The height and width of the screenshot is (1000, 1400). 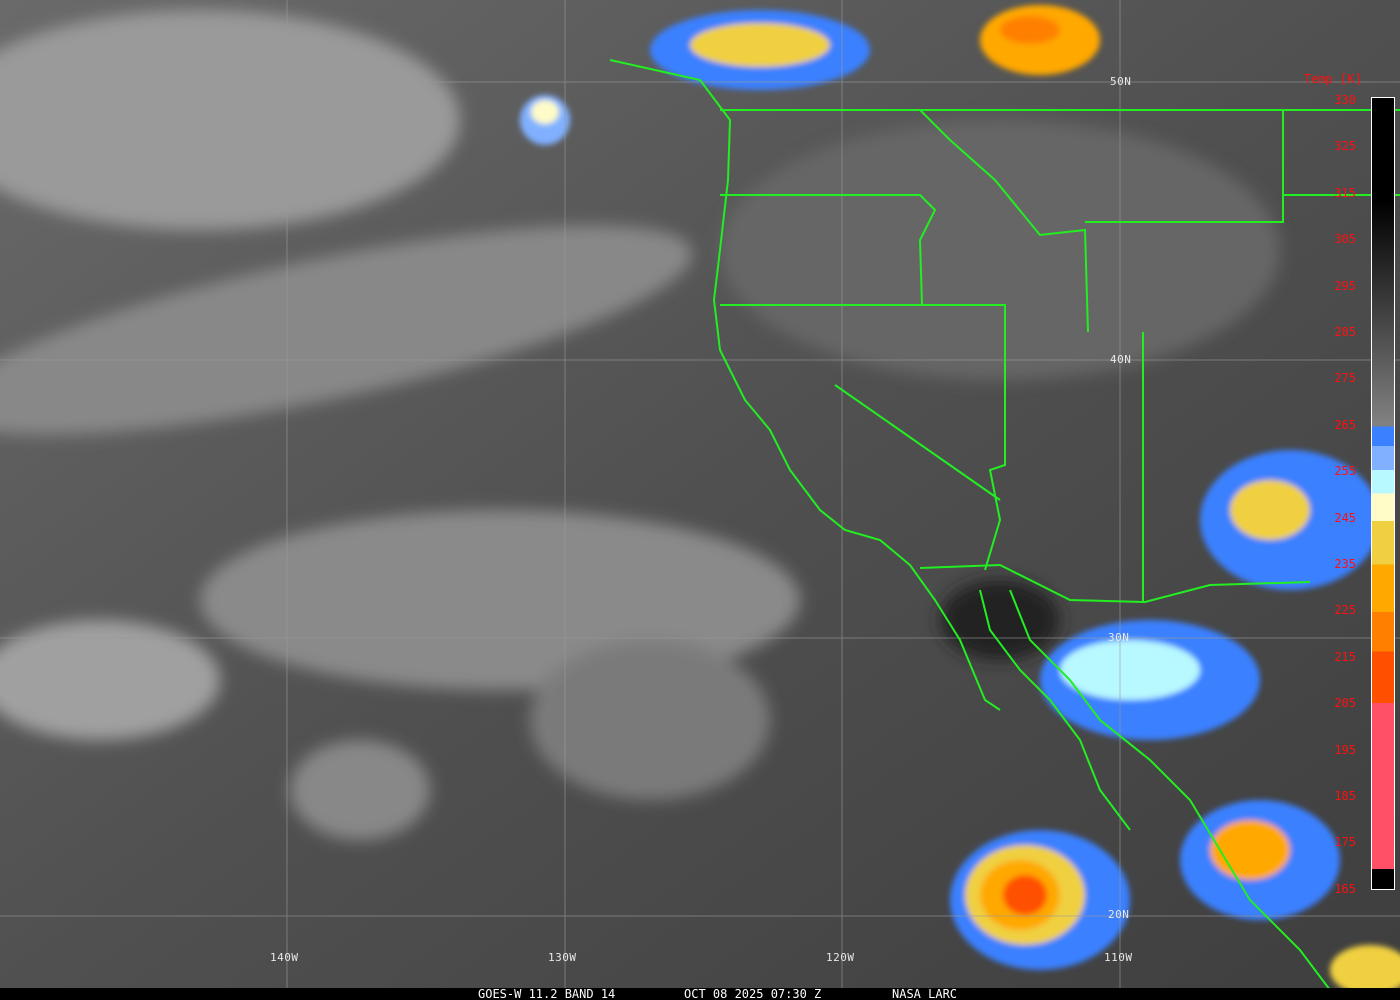 I want to click on colorbar-tick-label: 185, so click(x=1345, y=796).